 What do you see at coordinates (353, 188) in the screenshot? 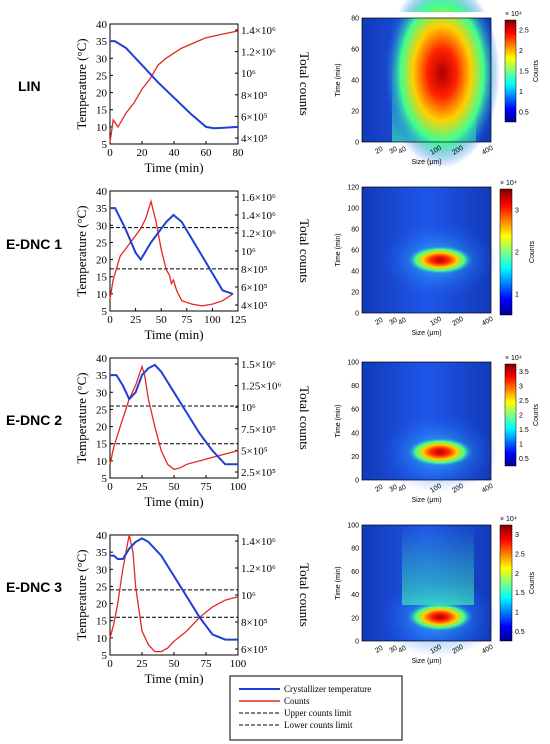
I see `hm-y-tick-label: 120` at bounding box center [353, 188].